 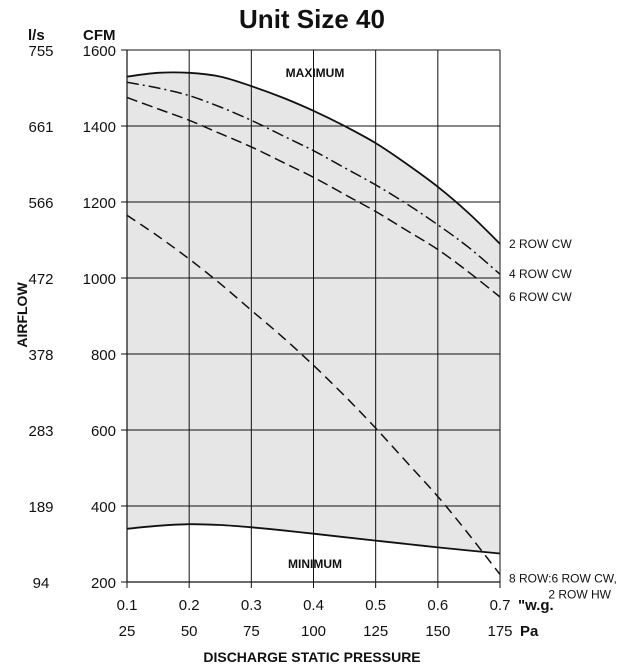 I want to click on x-tick-label: 0.2, so click(x=189, y=605).